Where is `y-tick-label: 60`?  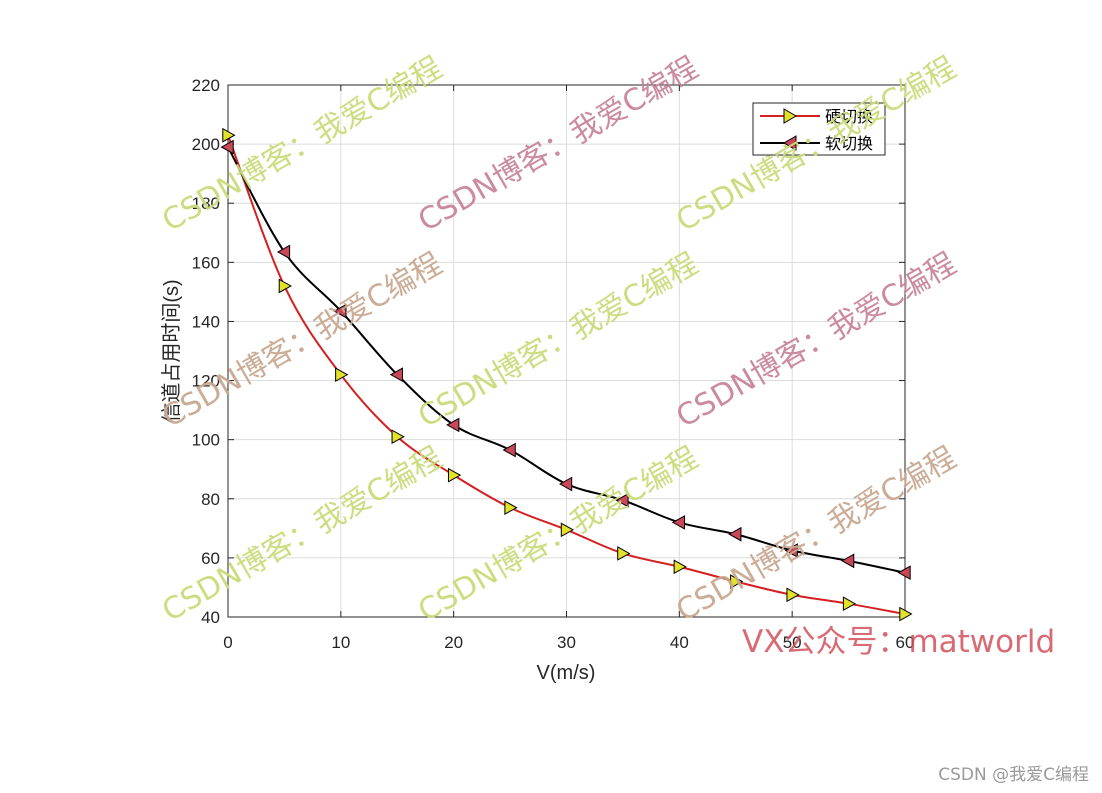 y-tick-label: 60 is located at coordinates (210, 558).